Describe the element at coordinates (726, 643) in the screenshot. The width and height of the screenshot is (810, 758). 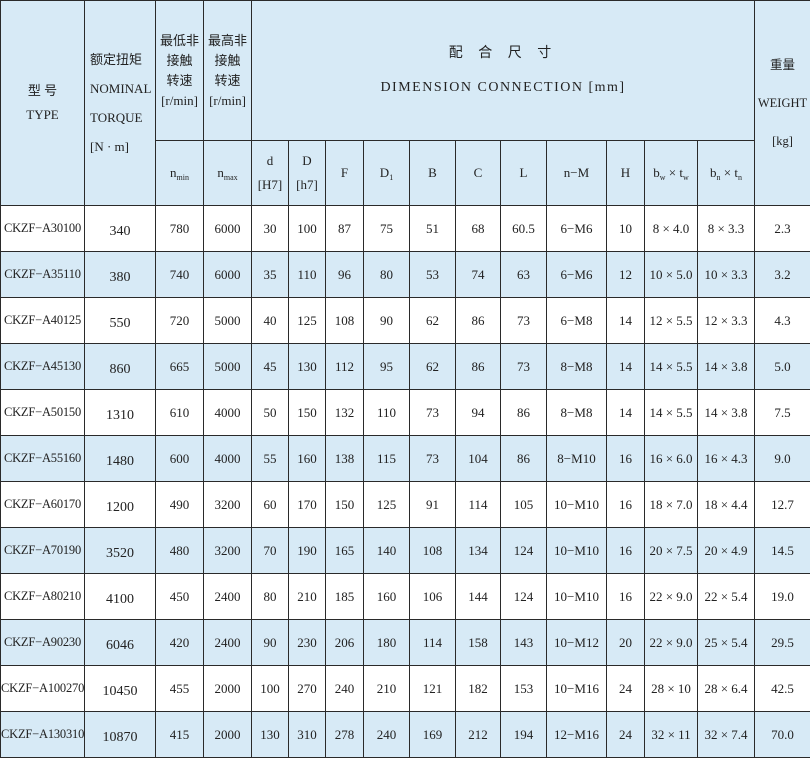
I see `cell-bn-tn: 25 × 5.4` at that location.